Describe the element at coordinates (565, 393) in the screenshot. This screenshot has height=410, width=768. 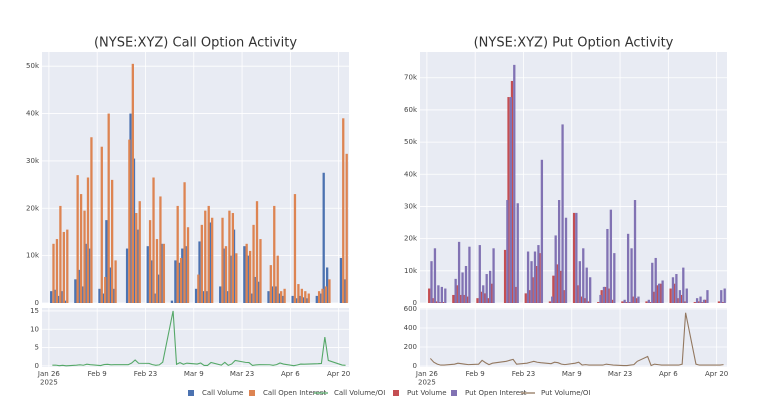
I see `legend-label: Put Volume/OI` at that location.